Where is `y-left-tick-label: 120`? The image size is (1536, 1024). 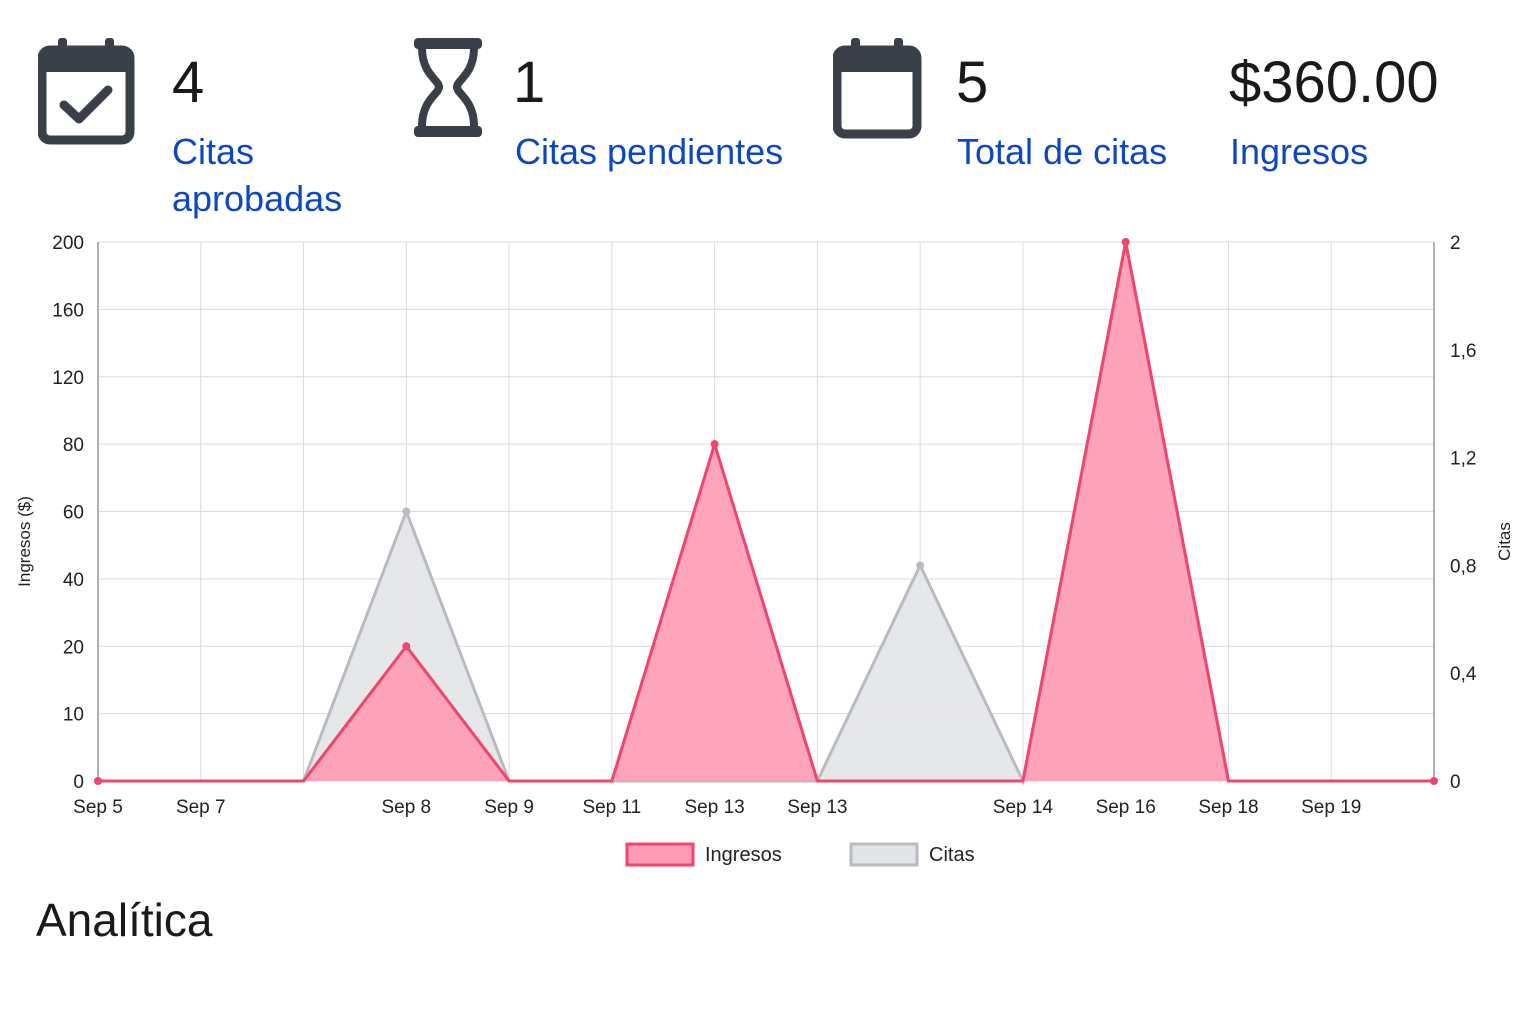 y-left-tick-label: 120 is located at coordinates (68, 378).